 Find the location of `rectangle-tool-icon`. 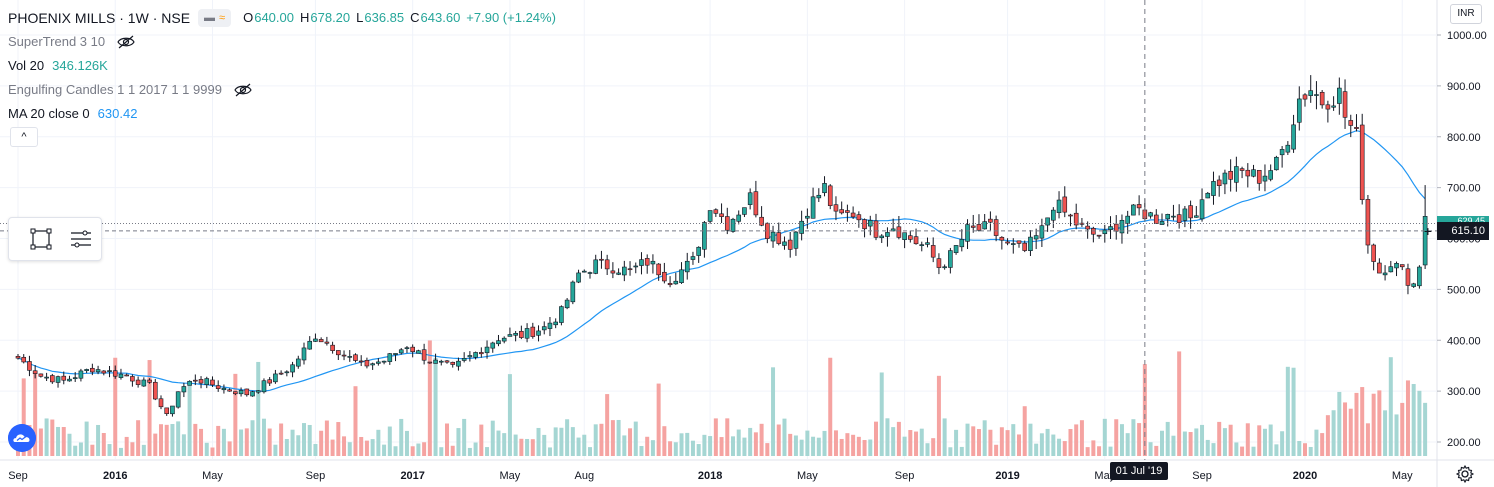

rectangle-tool-icon is located at coordinates (41, 239).